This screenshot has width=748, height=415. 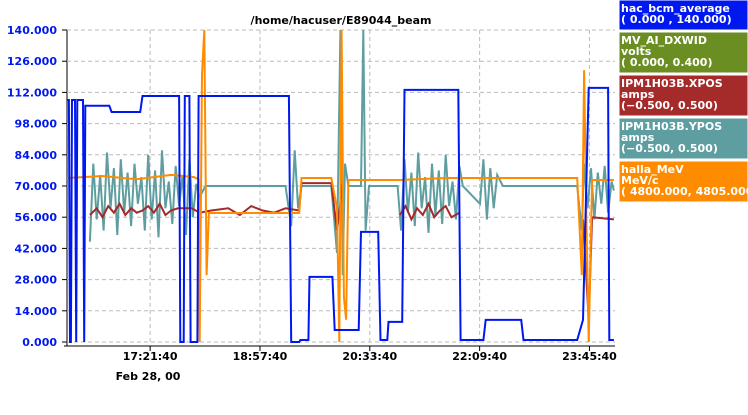 What do you see at coordinates (479, 356) in the screenshot?
I see `x-tick-label: 22:09:40` at bounding box center [479, 356].